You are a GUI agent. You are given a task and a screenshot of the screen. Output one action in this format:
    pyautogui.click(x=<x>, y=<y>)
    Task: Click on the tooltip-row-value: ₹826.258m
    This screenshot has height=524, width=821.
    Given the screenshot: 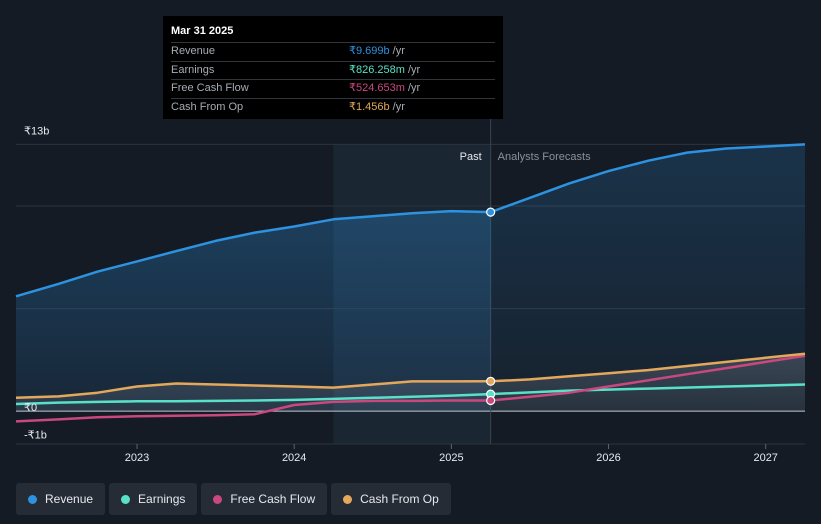 What is the action you would take?
    pyautogui.click(x=377, y=69)
    